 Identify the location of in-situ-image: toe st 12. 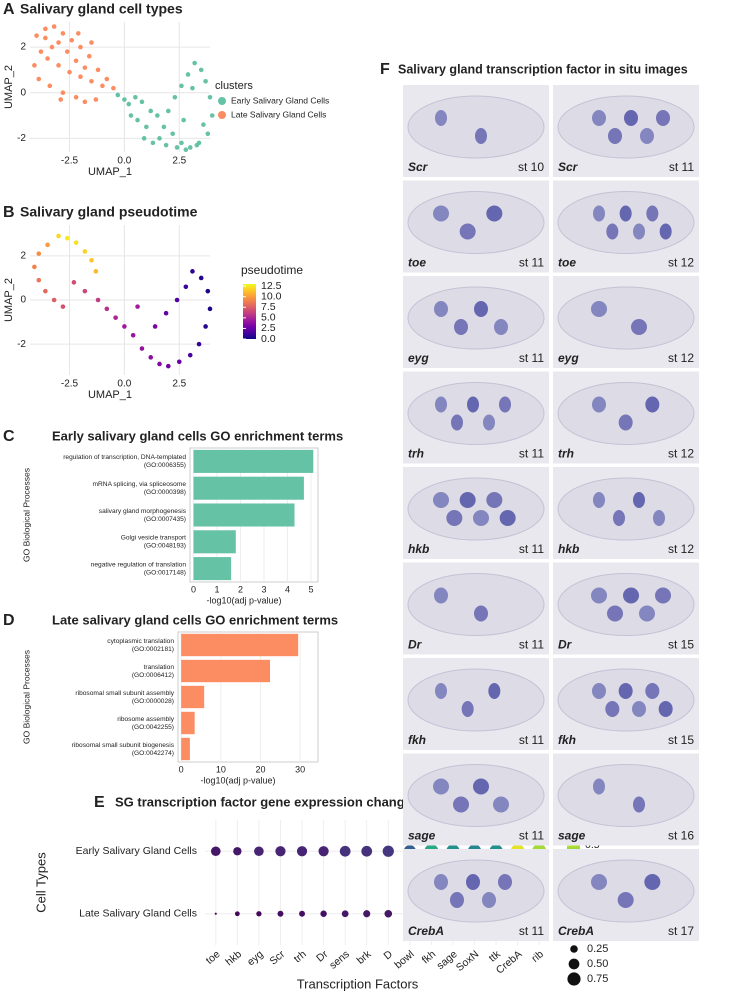
(626, 226).